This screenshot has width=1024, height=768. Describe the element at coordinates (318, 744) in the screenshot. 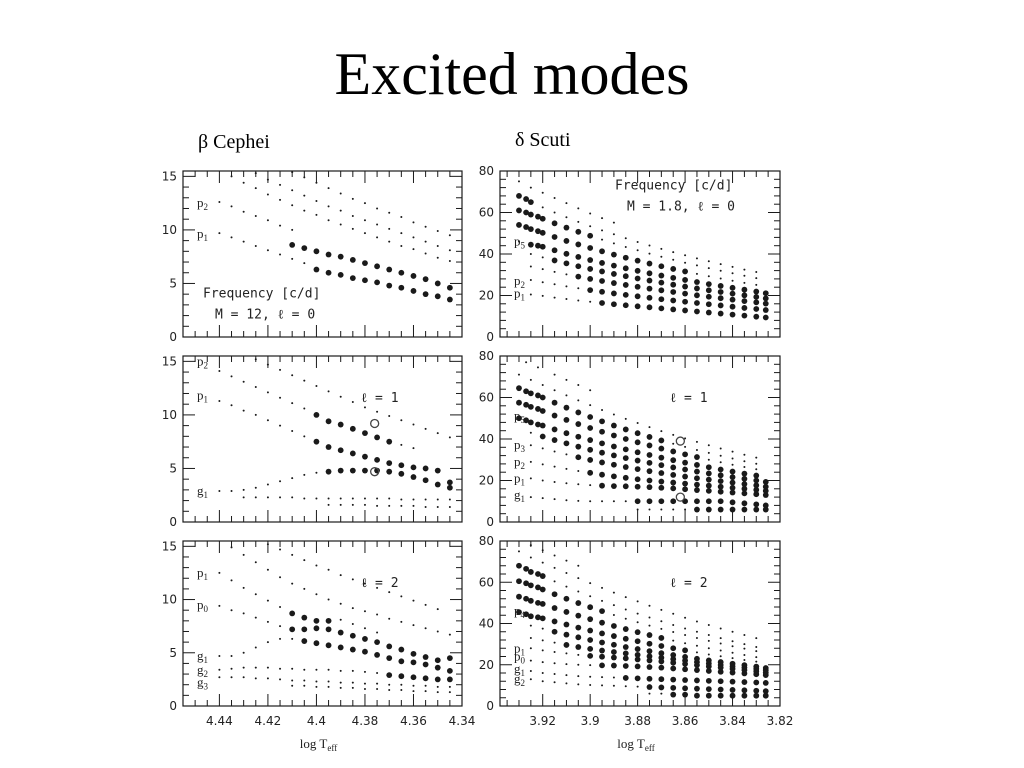

I see `x-axis-label: log Teff` at that location.